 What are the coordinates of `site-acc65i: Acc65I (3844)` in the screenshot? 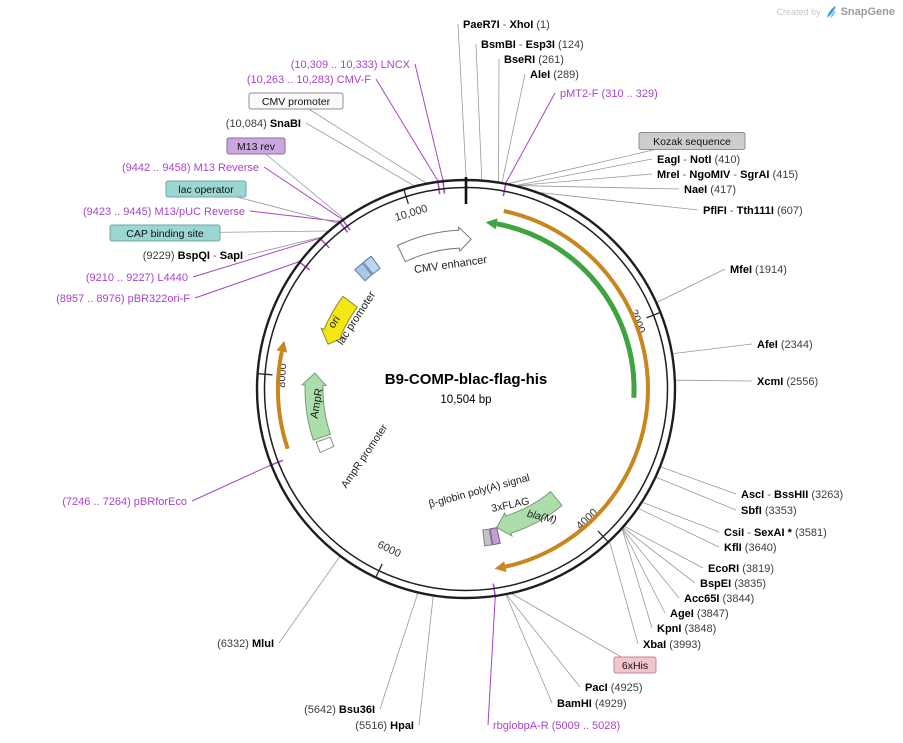 It's located at (719, 599).